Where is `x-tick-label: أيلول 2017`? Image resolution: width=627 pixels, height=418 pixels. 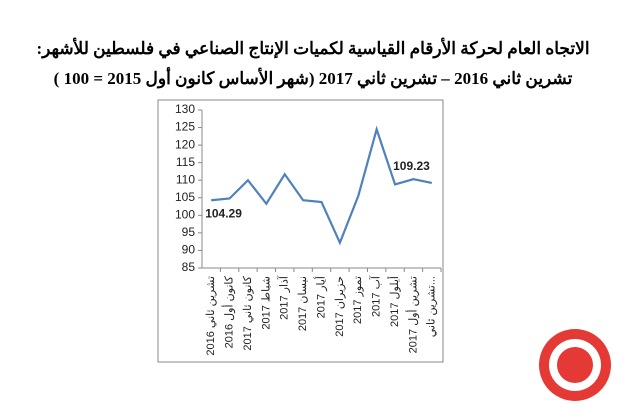
x-tick-label: أيلول 2017 is located at coordinates (394, 301).